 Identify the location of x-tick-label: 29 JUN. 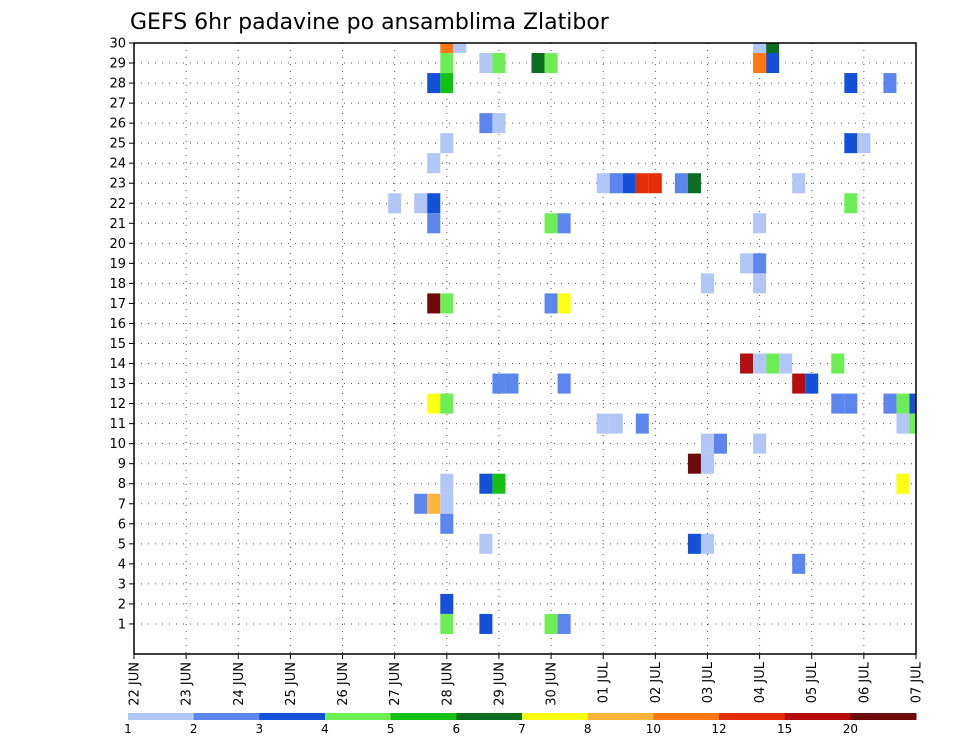
(499, 684).